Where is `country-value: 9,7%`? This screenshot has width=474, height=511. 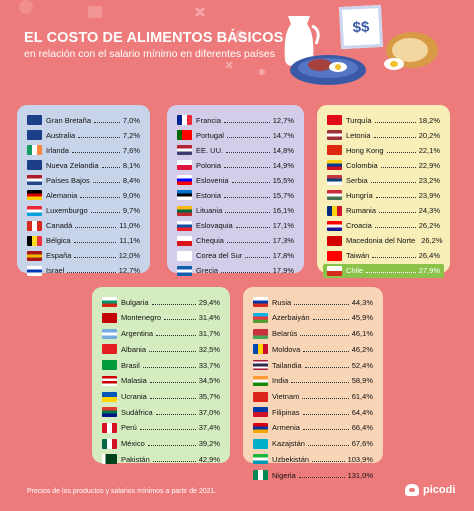
country-value: 9,7% is located at coordinates (131, 211).